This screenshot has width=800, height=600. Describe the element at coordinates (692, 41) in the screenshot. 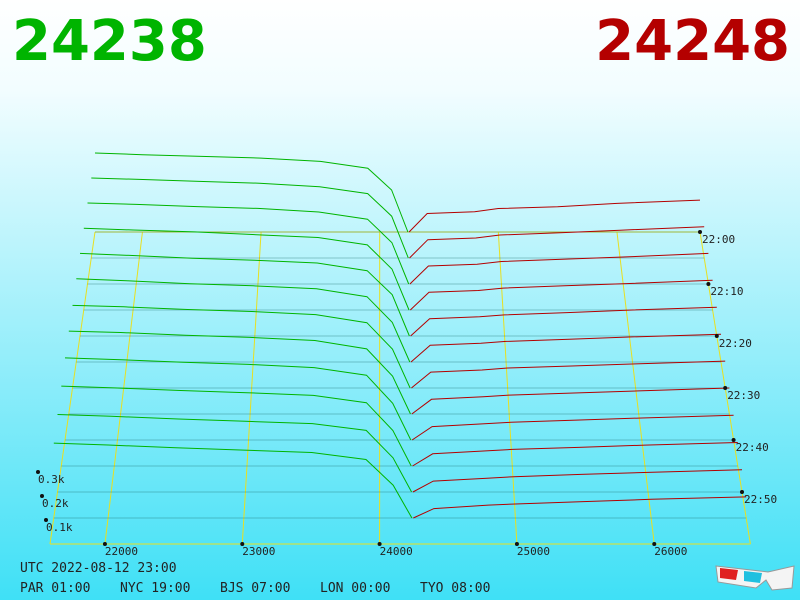

I see `ask-price: 24248` at that location.